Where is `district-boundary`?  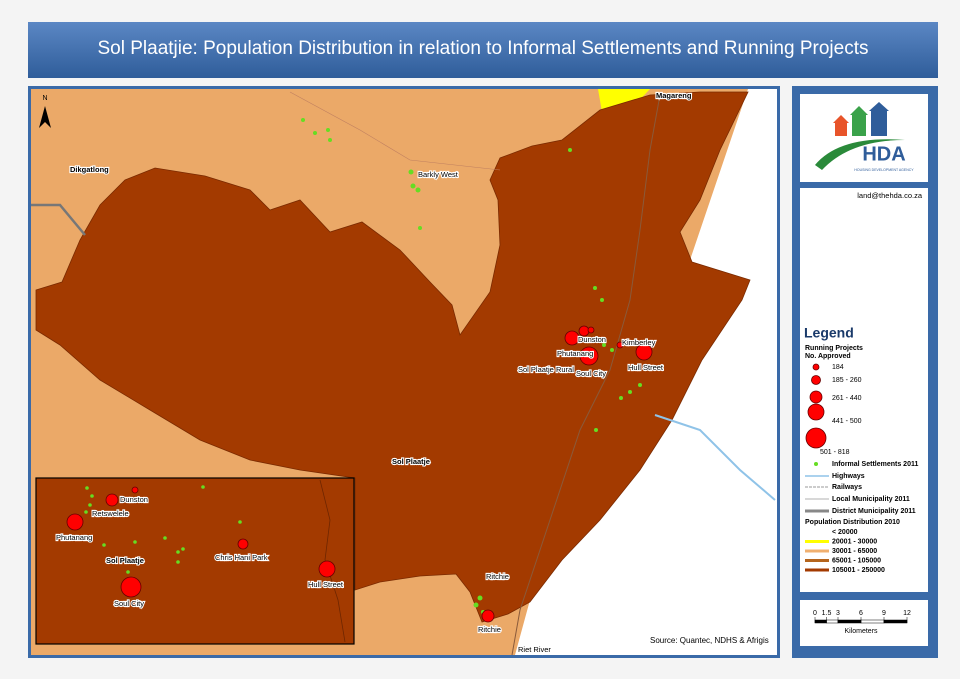
district-boundary is located at coordinates (58, 219).